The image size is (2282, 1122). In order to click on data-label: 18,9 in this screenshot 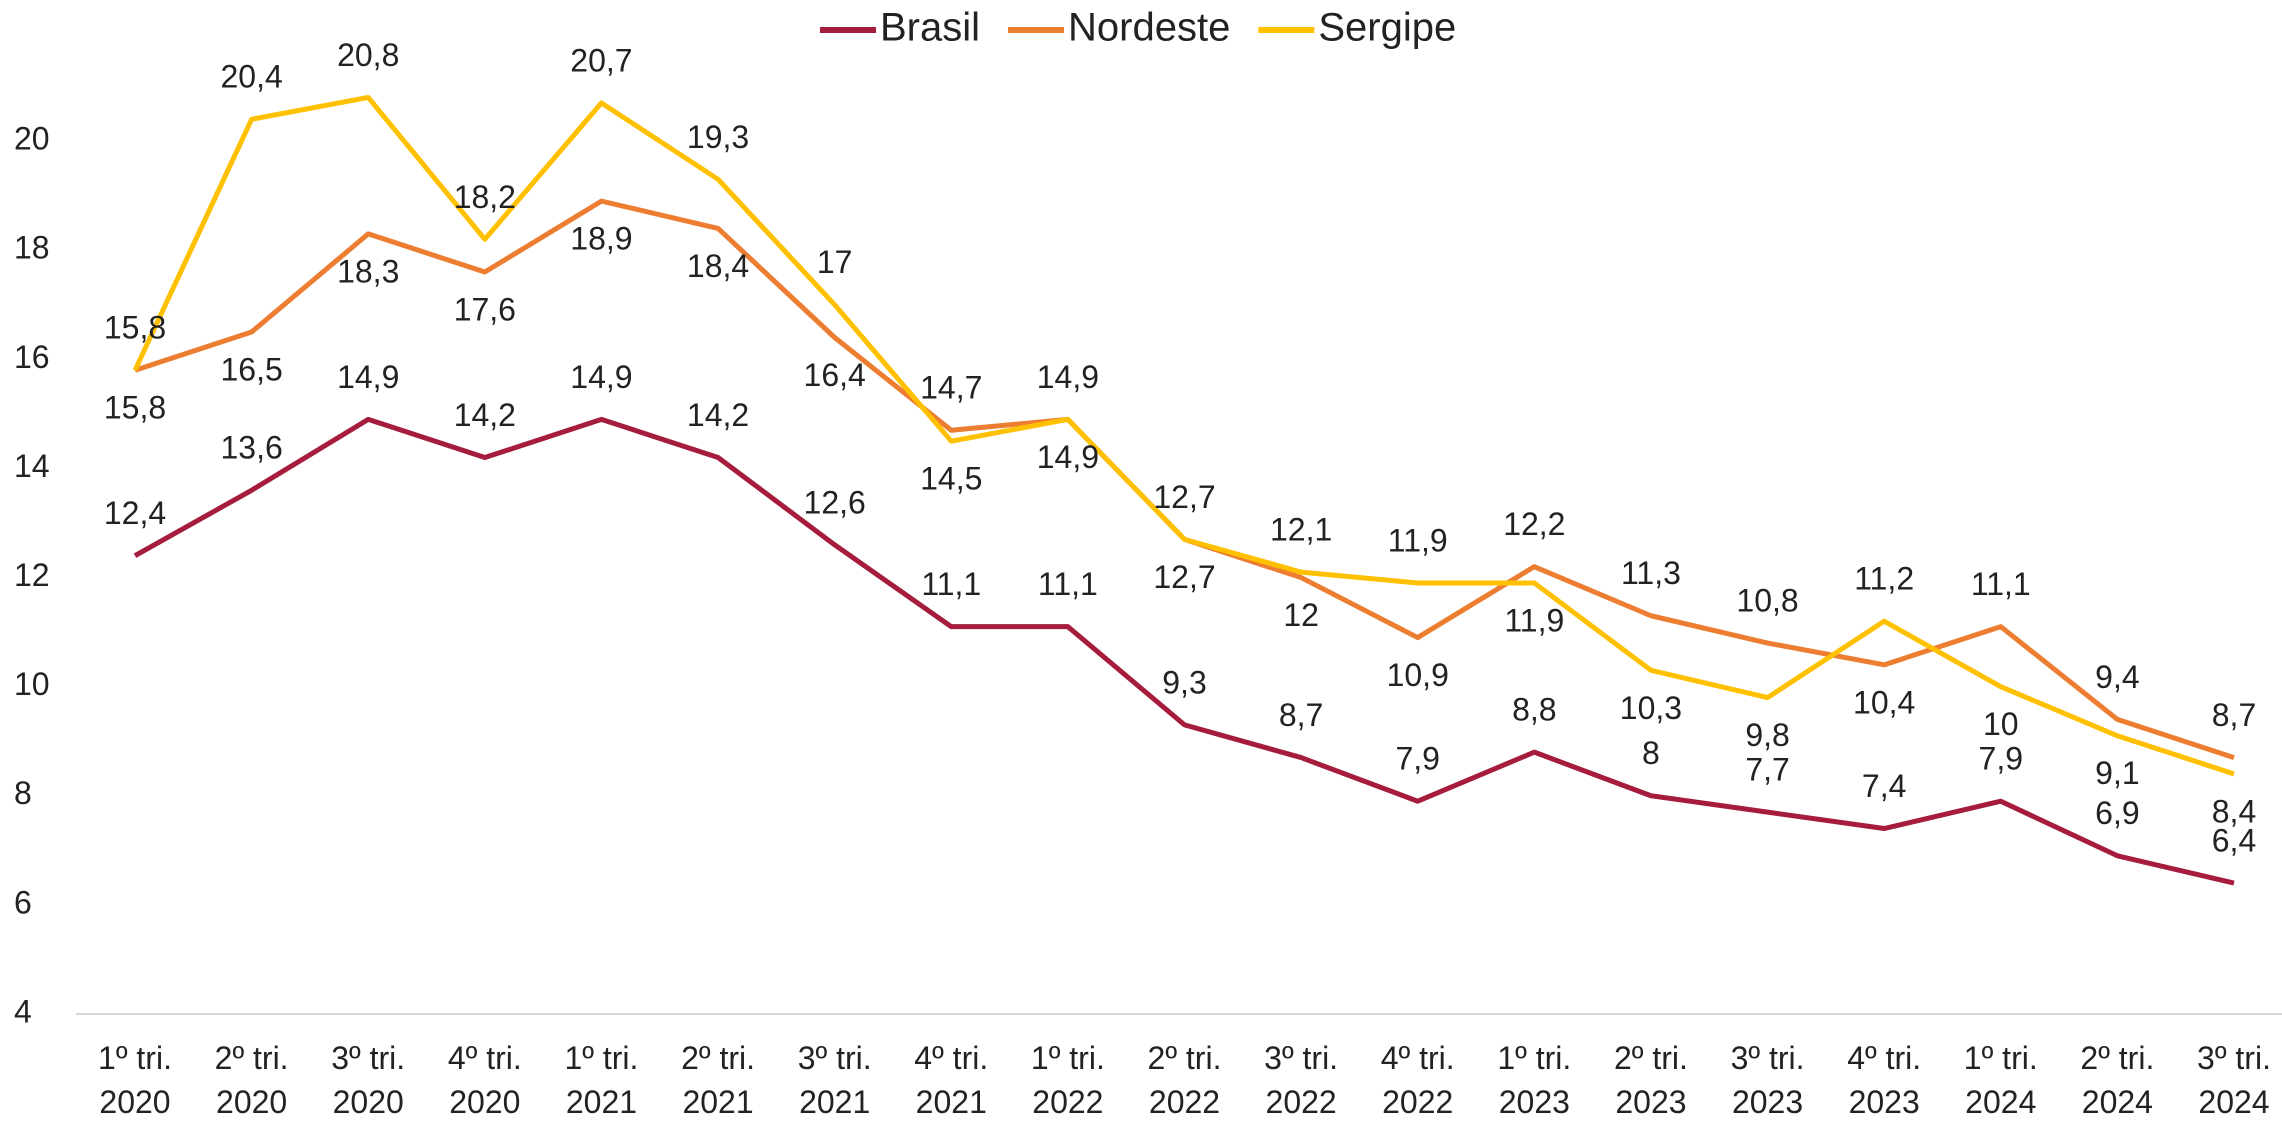, I will do `click(601, 239)`.